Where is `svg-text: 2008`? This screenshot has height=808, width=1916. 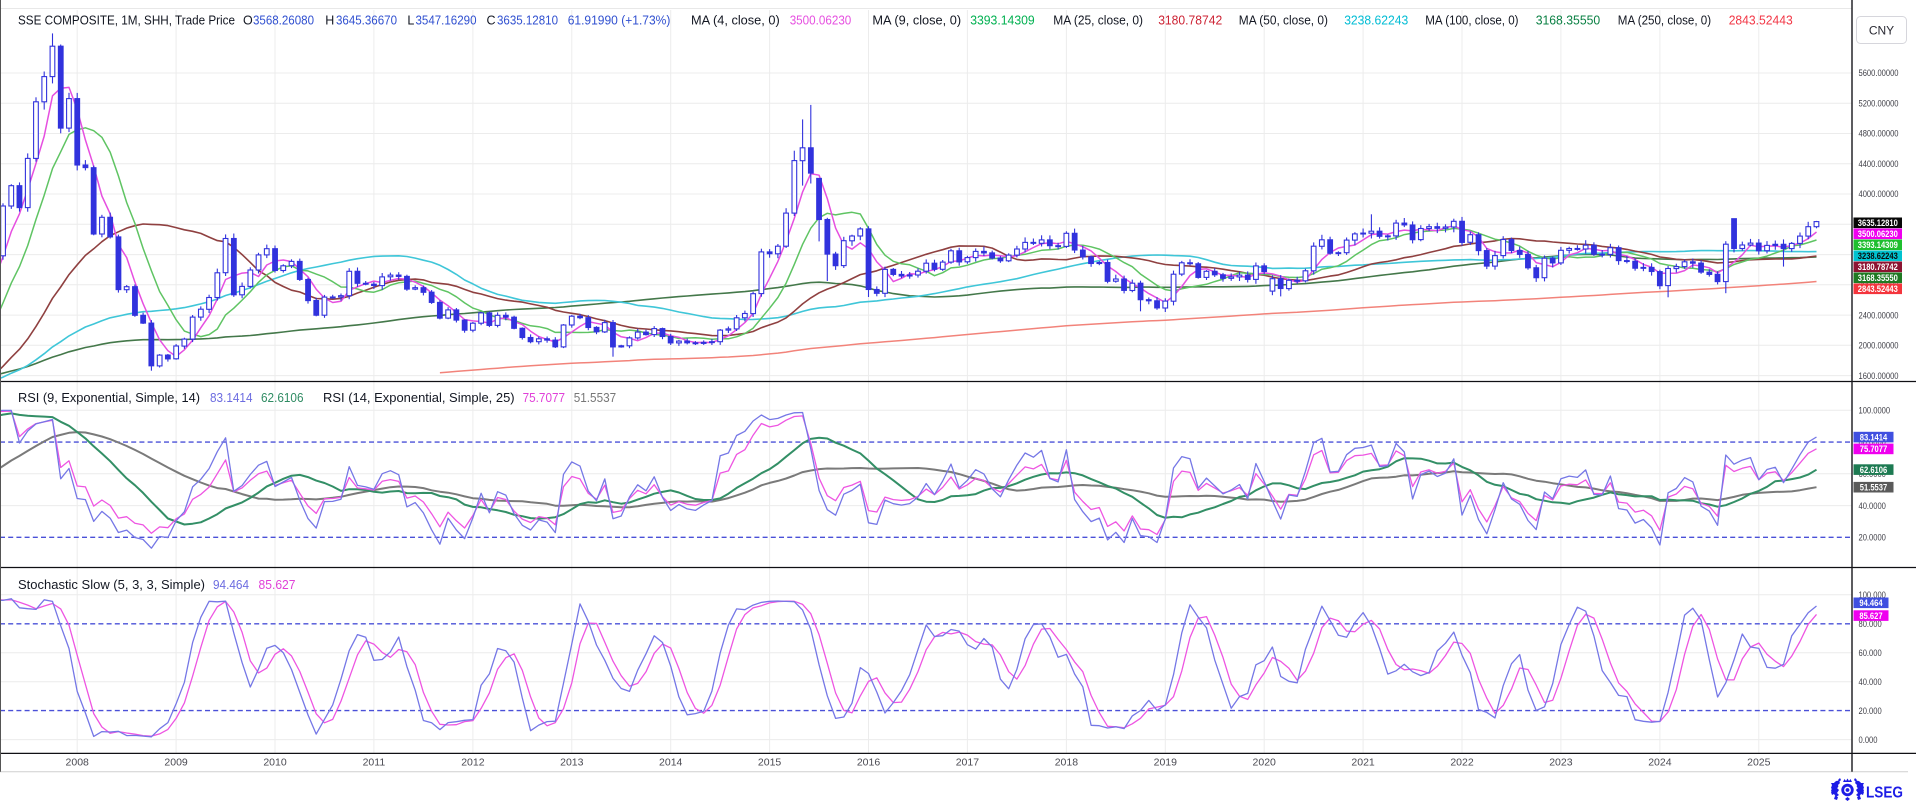
svg-text: 2008 is located at coordinates (78, 763).